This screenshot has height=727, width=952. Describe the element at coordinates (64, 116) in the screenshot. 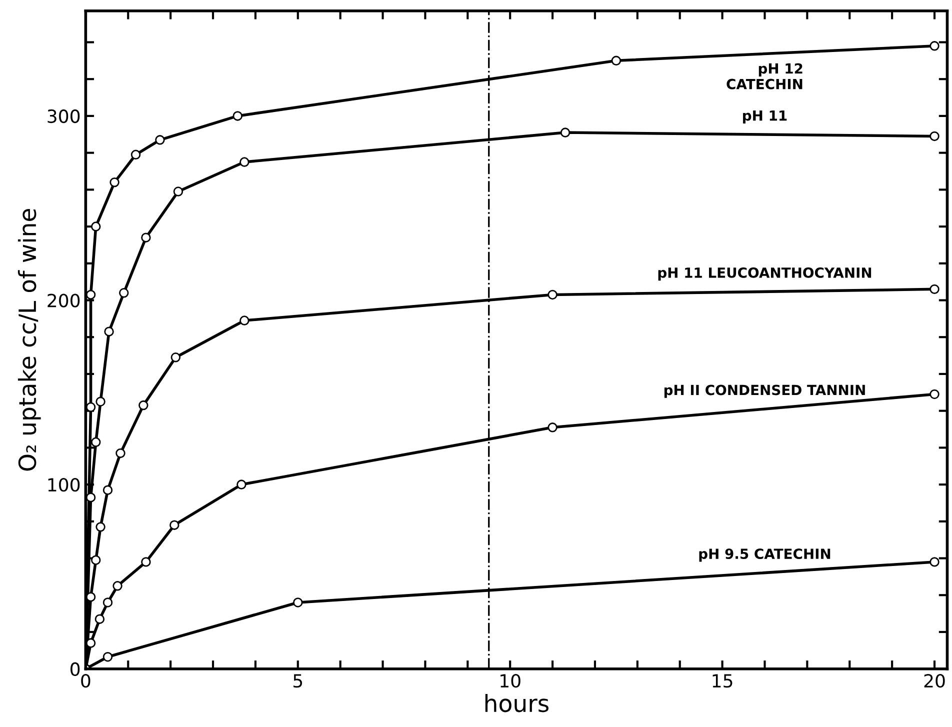

I see `y-tick-label: 300` at that location.